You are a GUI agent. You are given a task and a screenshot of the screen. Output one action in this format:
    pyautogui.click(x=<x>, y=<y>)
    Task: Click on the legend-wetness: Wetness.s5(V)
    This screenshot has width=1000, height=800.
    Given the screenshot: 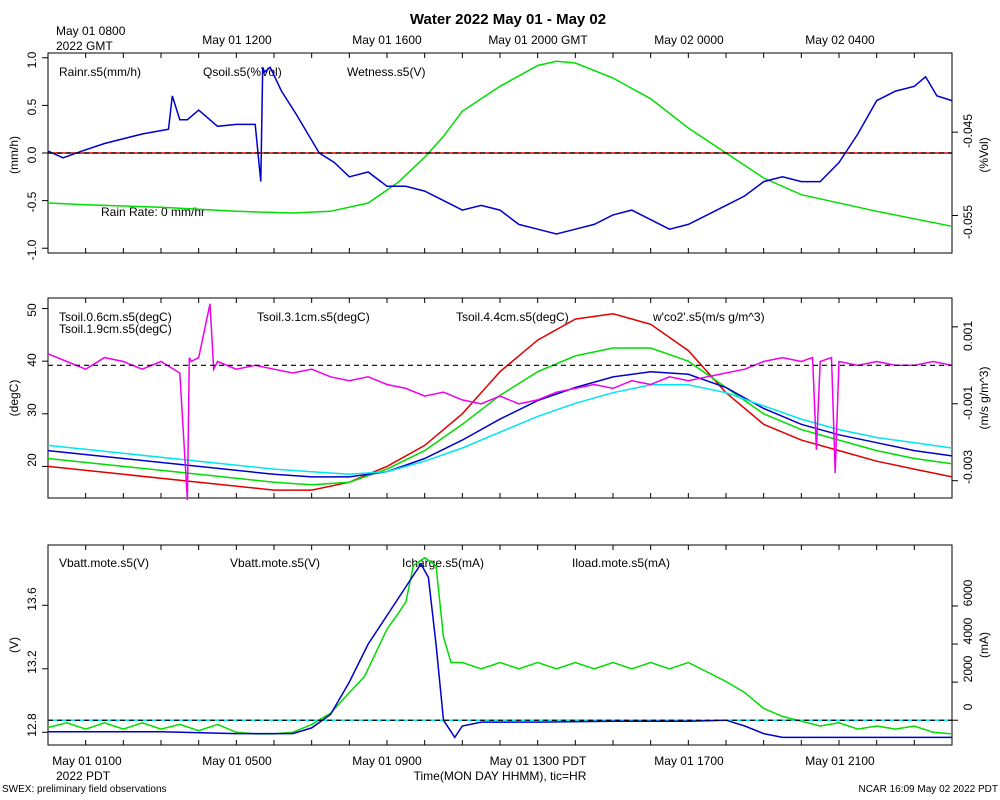 What is the action you would take?
    pyautogui.click(x=386, y=72)
    